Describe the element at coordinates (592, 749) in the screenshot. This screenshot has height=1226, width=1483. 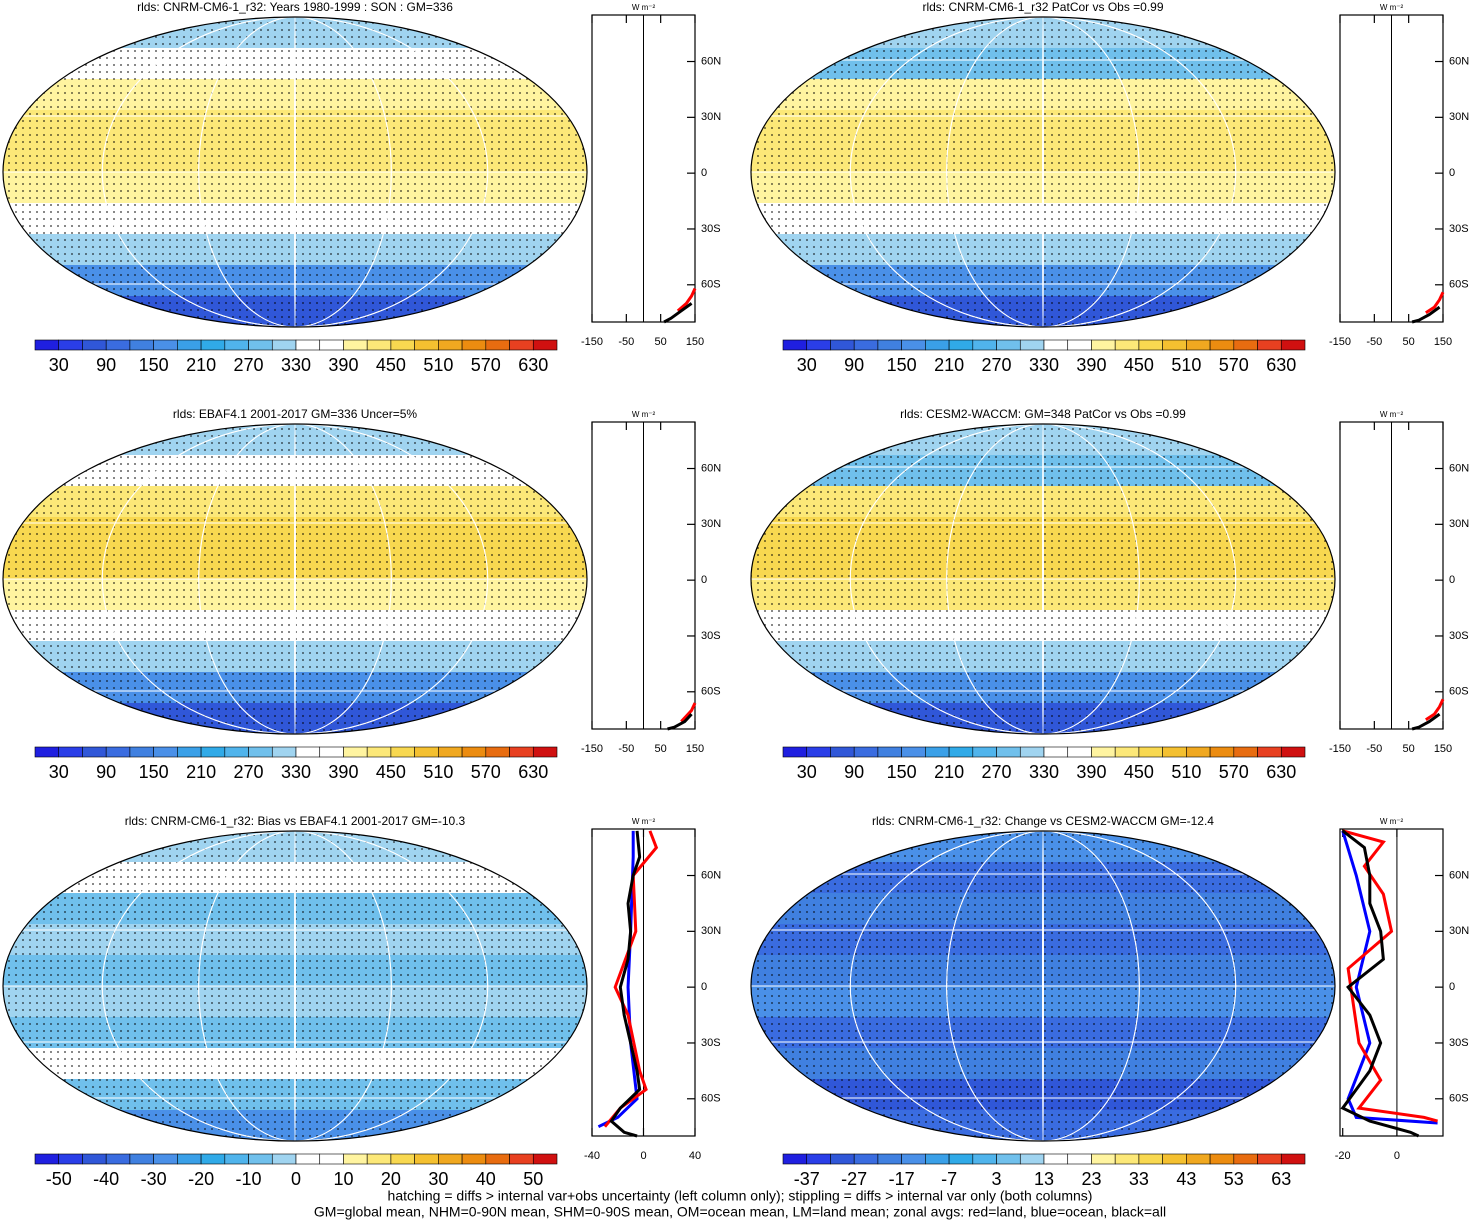
I see `x-tick-label: -150` at that location.